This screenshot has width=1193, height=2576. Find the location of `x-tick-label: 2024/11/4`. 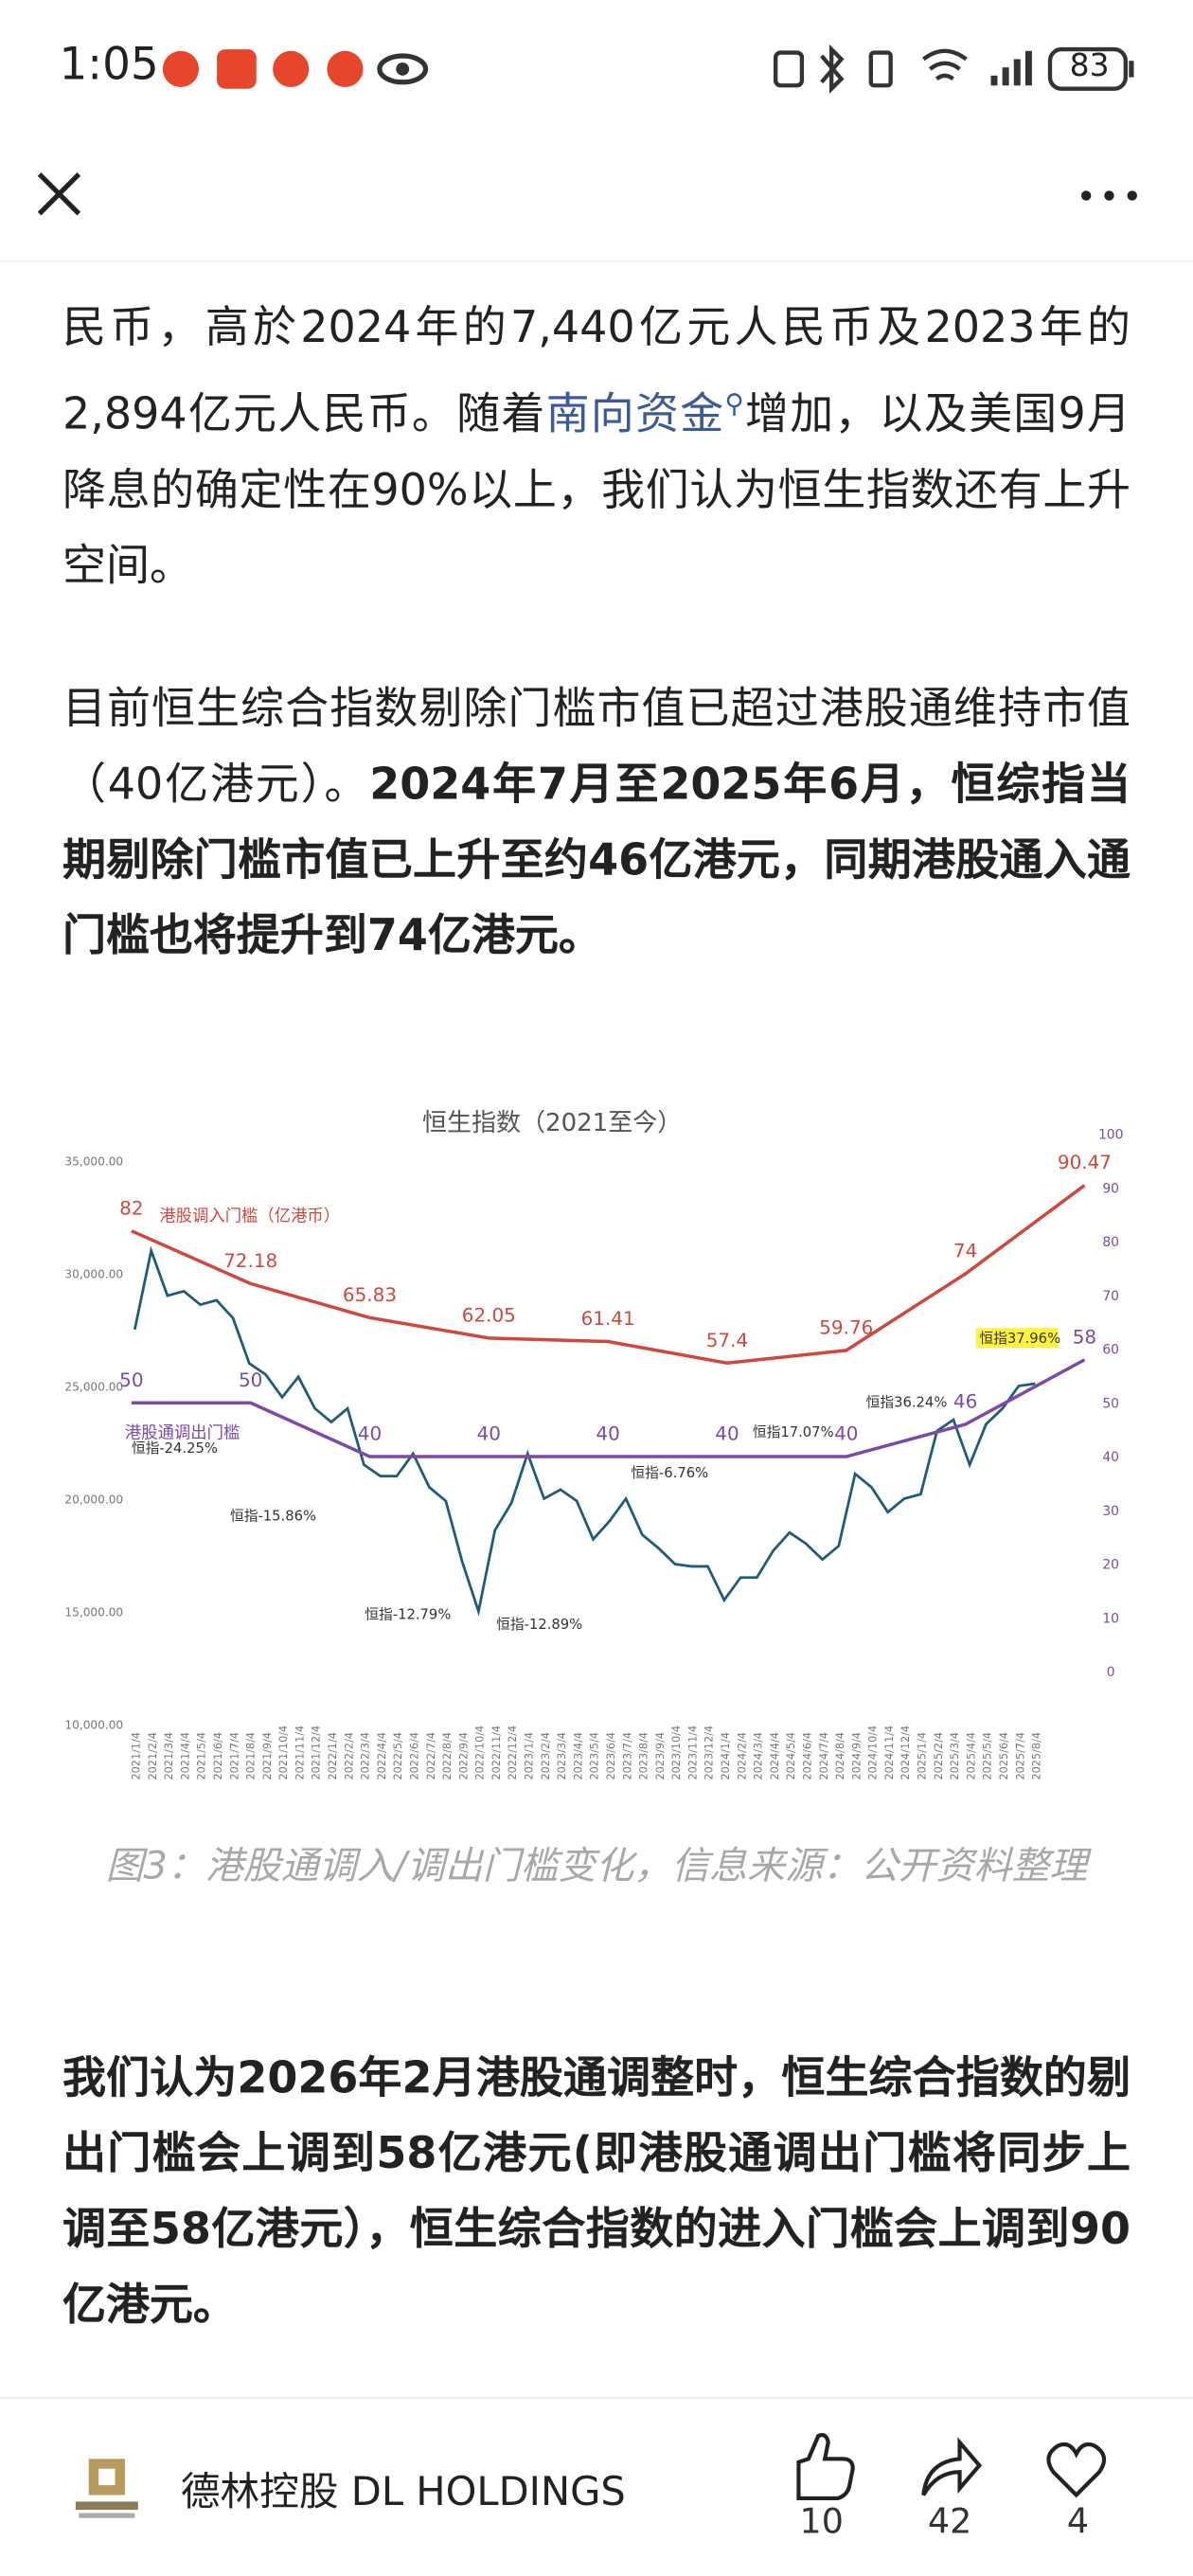

x-tick-label: 2024/11/4 is located at coordinates (889, 1753).